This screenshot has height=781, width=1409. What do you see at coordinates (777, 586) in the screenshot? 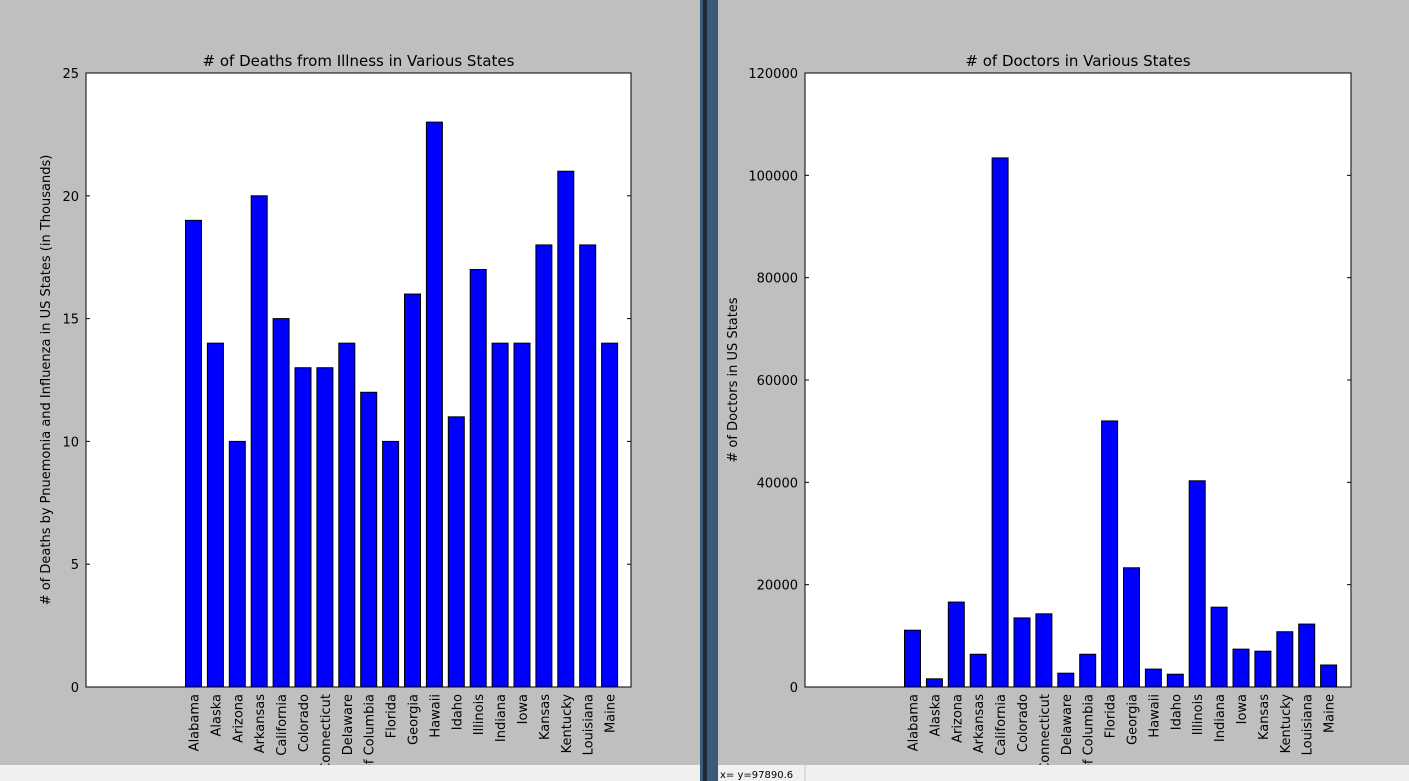
I see `y-tick-label: 20000` at bounding box center [777, 586].